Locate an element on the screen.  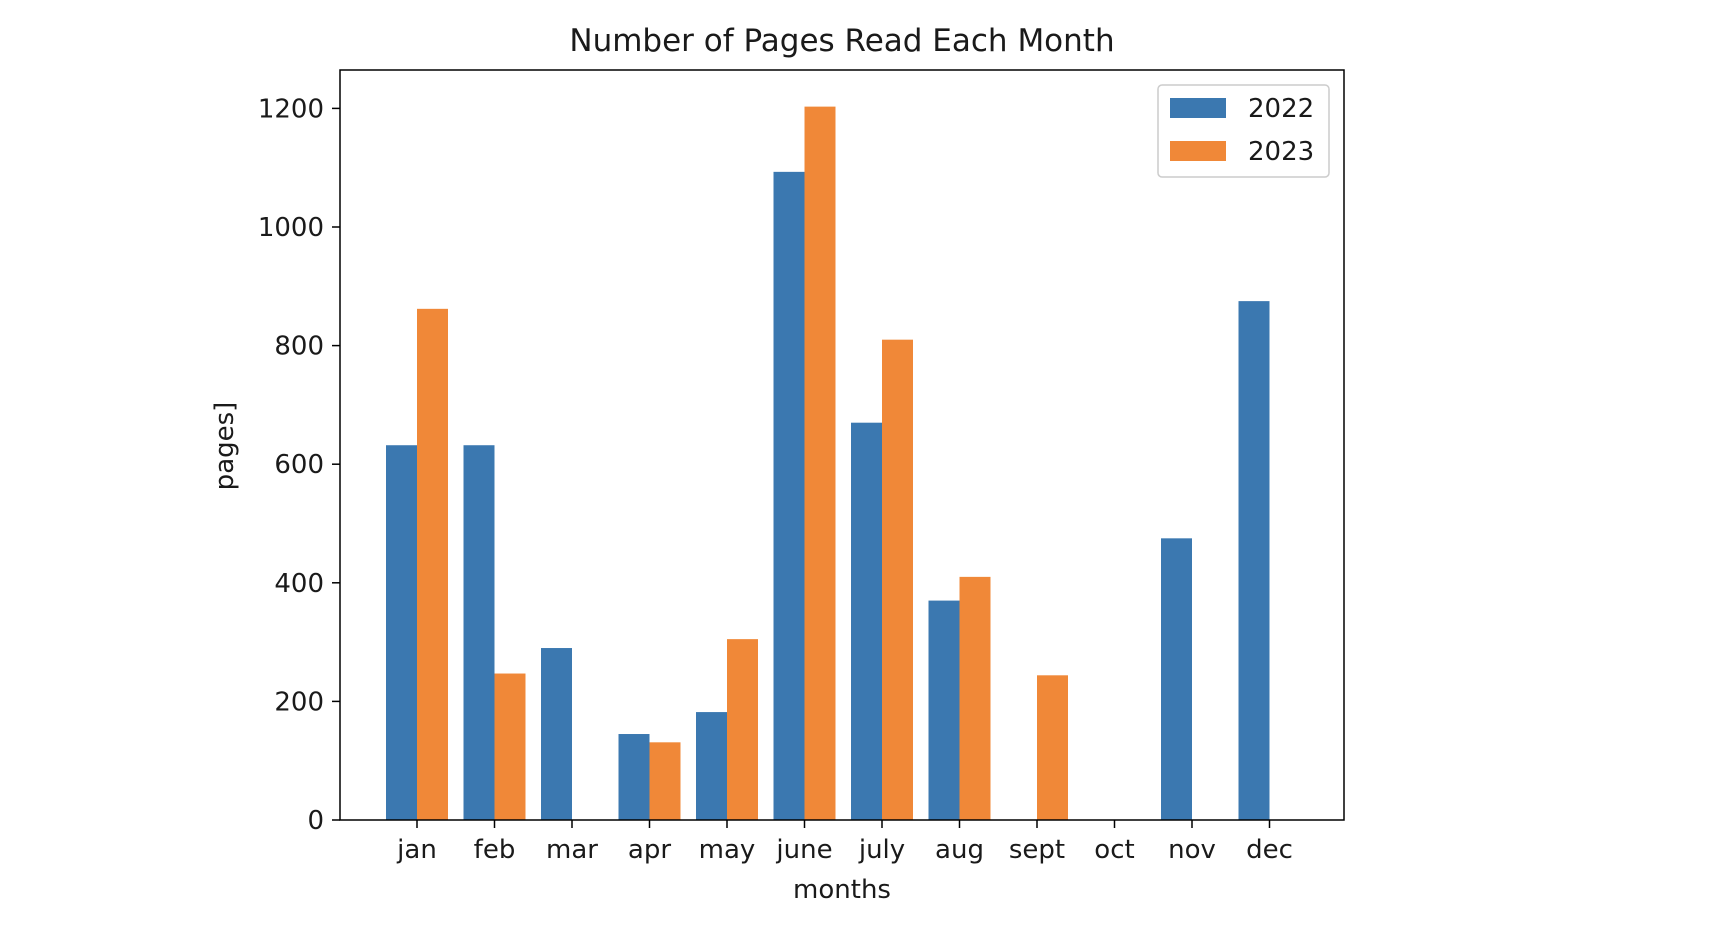
y-axis-ticks: 0 200 400 600 800 1000 1200 is located at coordinates (299, 465).